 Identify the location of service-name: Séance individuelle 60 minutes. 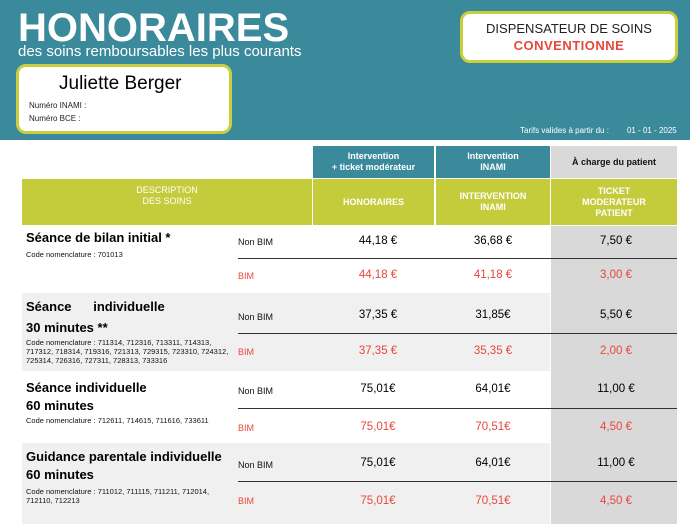
(86, 396).